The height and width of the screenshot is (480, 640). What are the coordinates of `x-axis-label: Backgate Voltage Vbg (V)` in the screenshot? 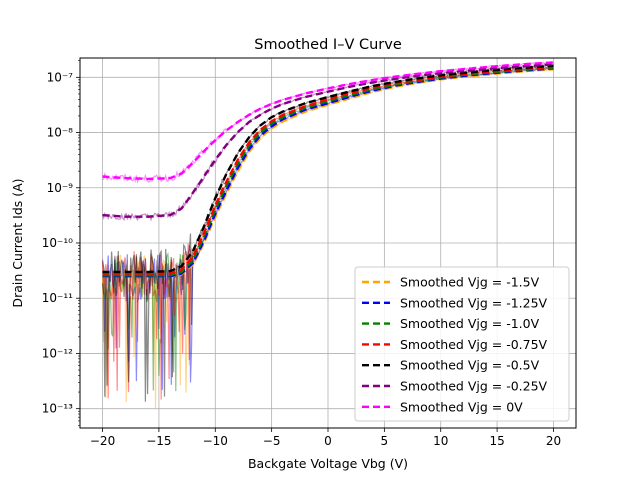 It's located at (328, 463).